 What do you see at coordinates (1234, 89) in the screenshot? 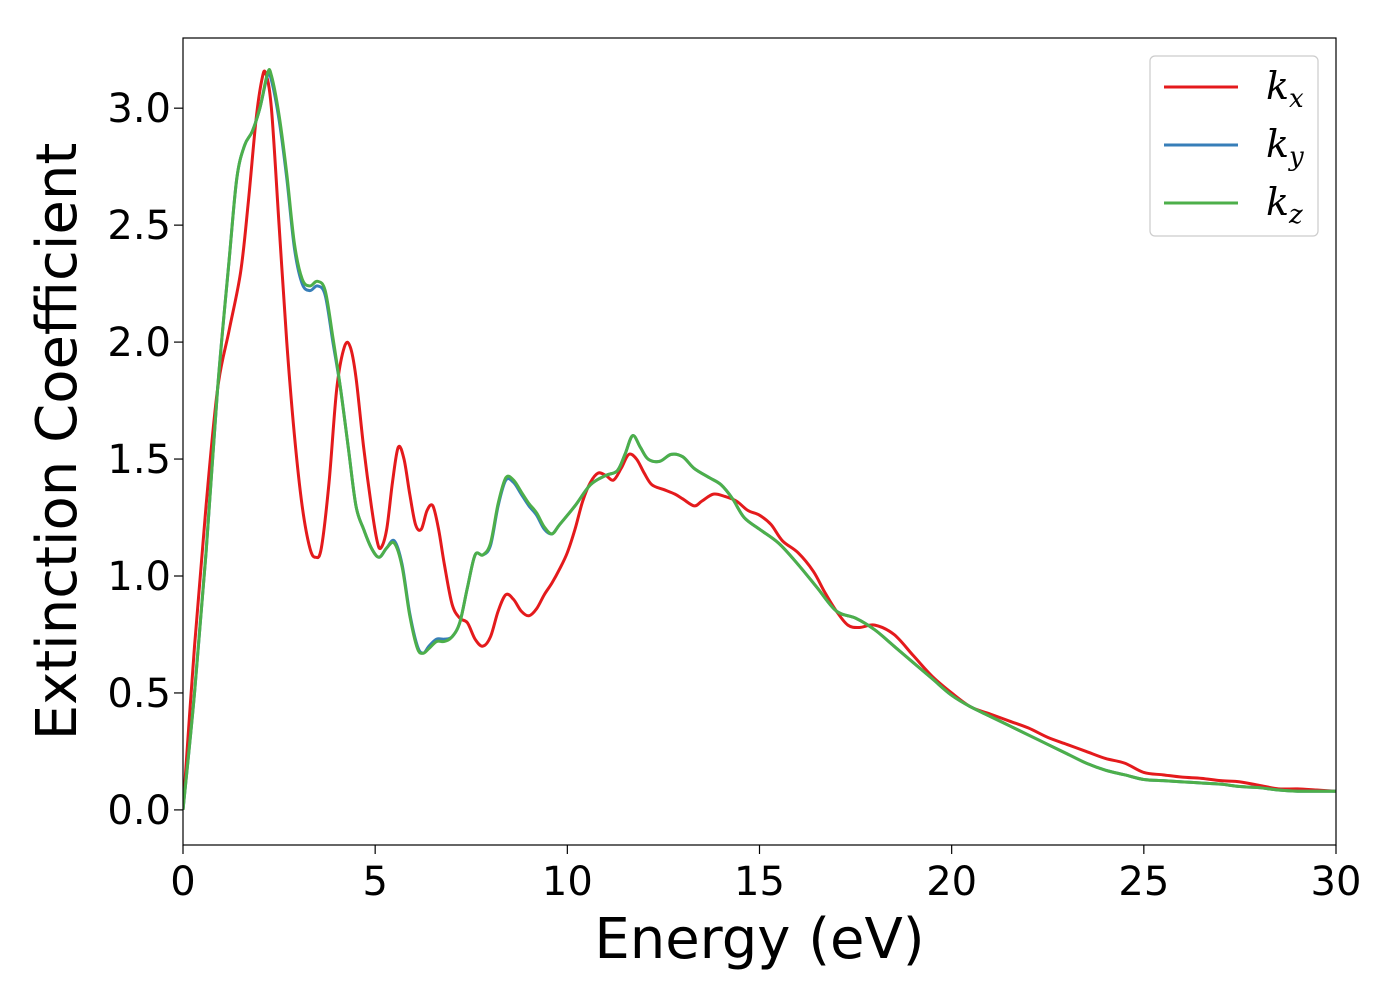
I see `legend-item-x: kx` at bounding box center [1234, 89].